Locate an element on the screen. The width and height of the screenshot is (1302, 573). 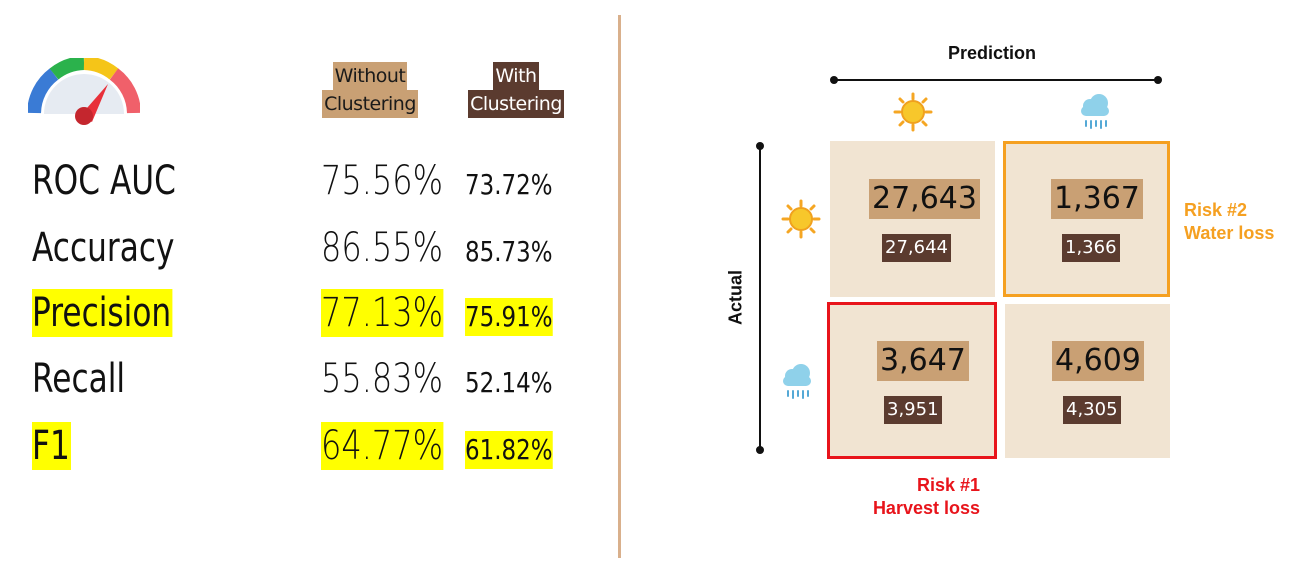
gauge-icon is located at coordinates (84, 91).